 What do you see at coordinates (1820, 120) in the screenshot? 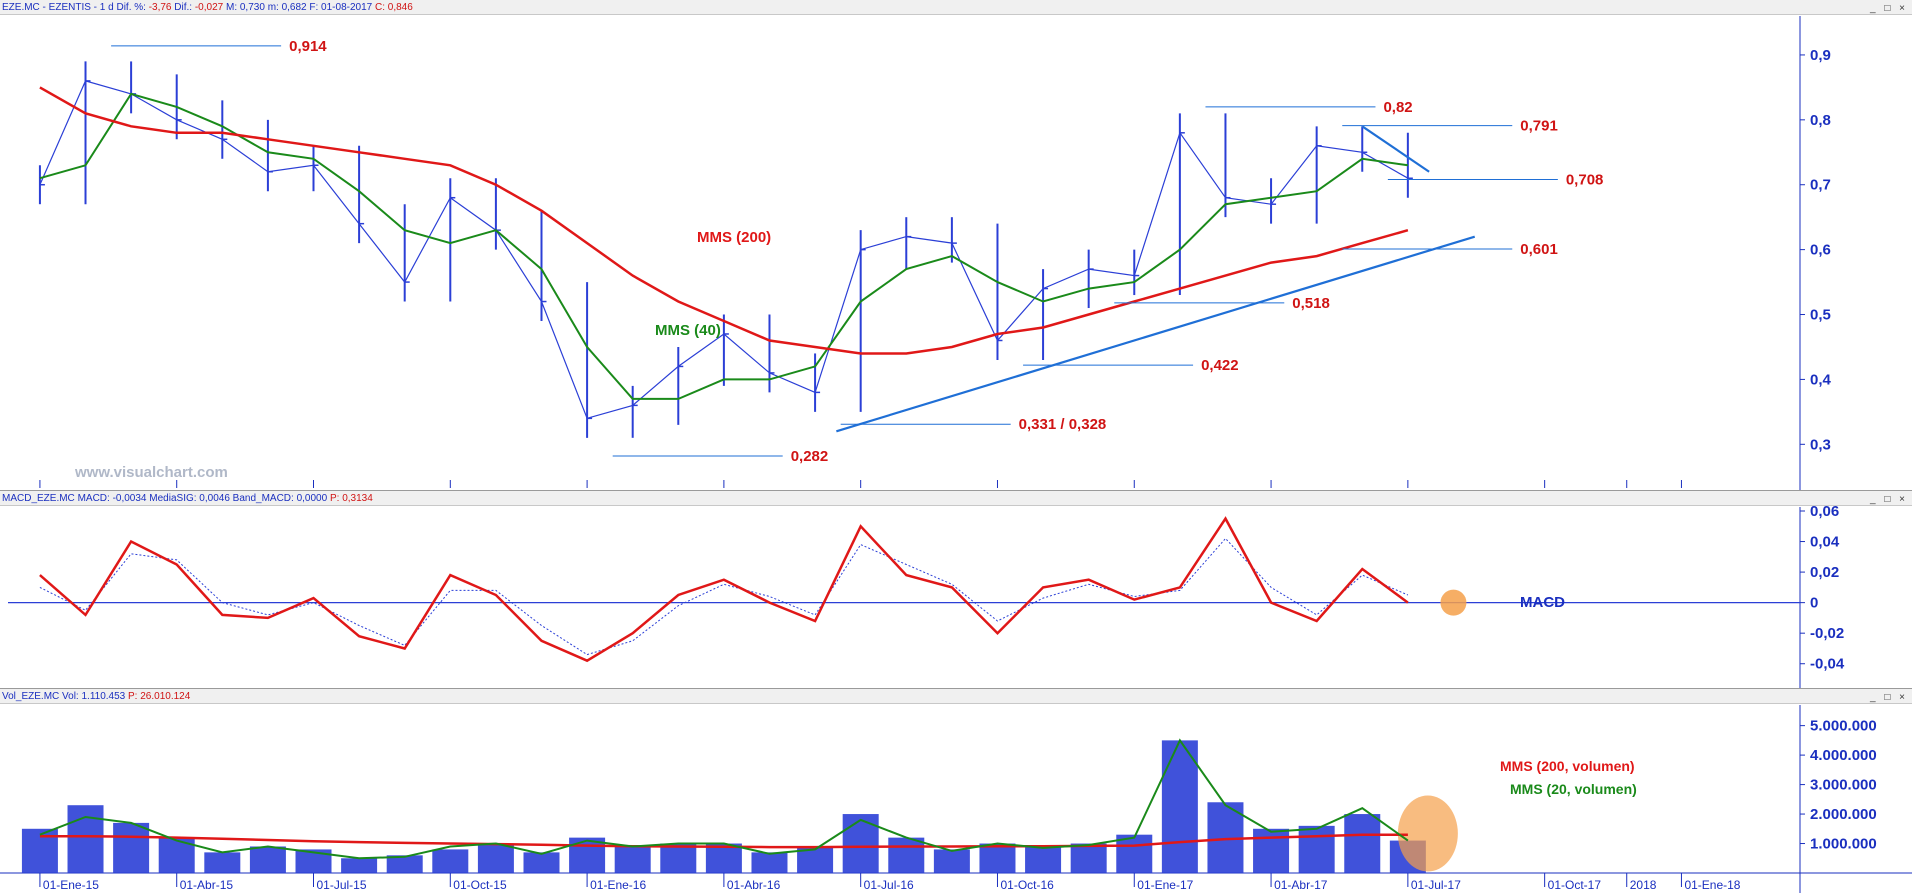
I see `price-y-tick-label: 0,8` at bounding box center [1820, 120].